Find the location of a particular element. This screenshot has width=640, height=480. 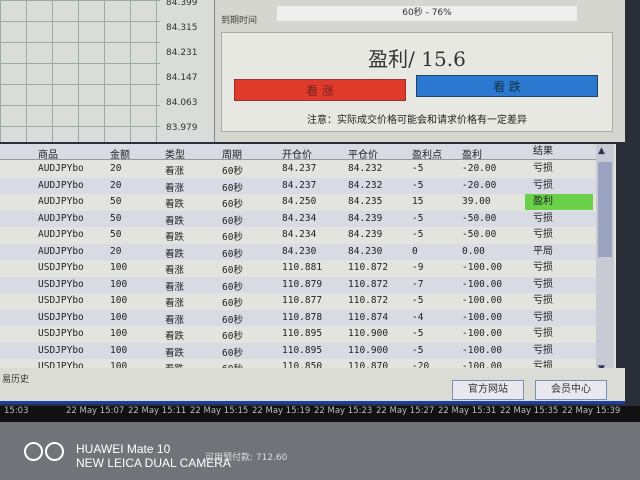

table-cell: 110.850 is located at coordinates (302, 366).